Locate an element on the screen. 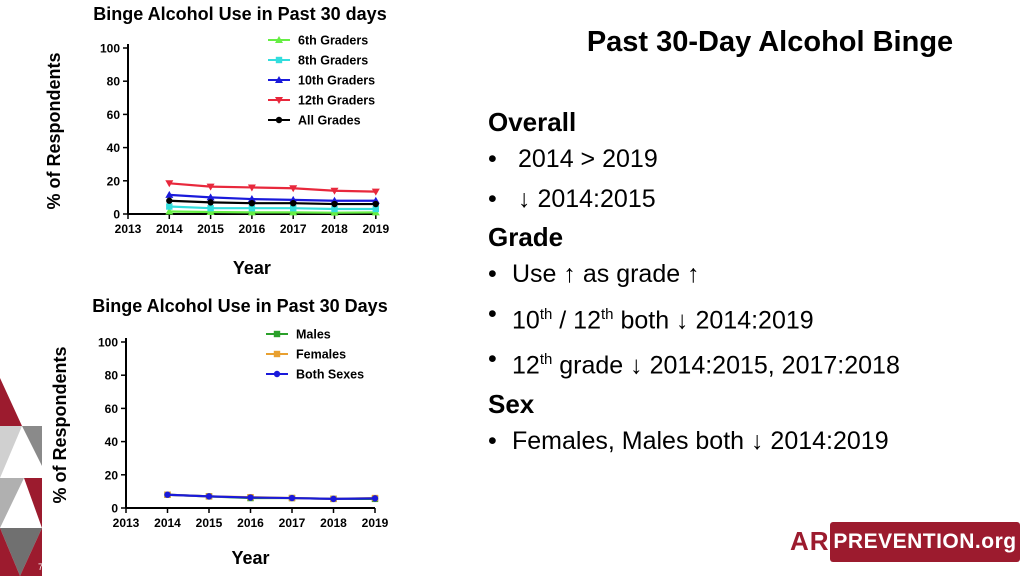  text-part: both ↓ 2014:2019 is located at coordinates (713, 319).